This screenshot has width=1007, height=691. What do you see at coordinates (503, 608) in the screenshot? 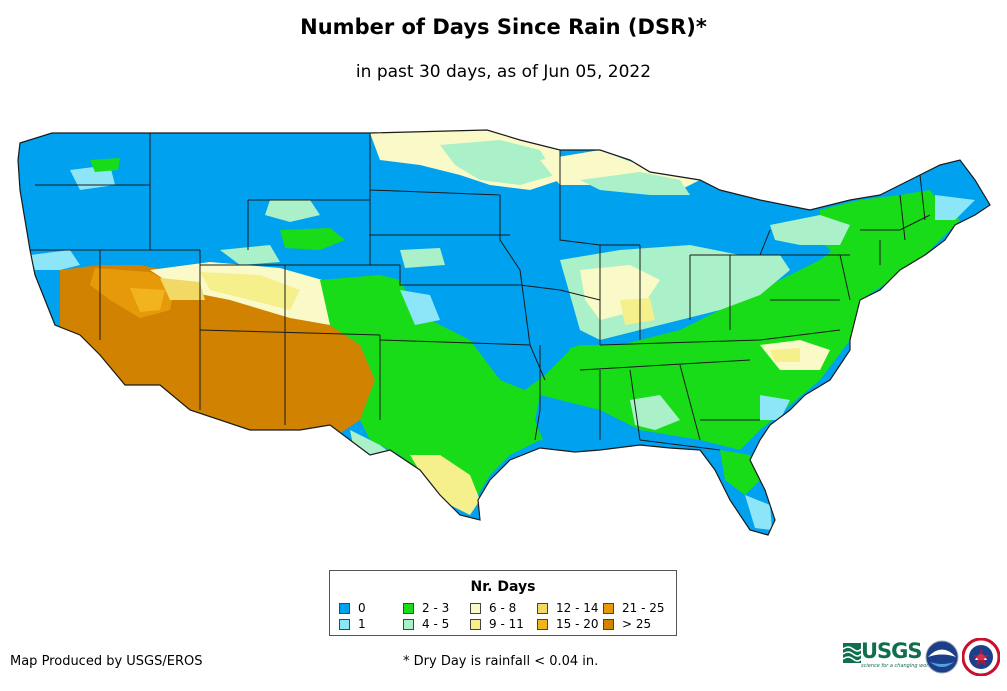
I see `legend-label: 6 - 8` at bounding box center [503, 608].